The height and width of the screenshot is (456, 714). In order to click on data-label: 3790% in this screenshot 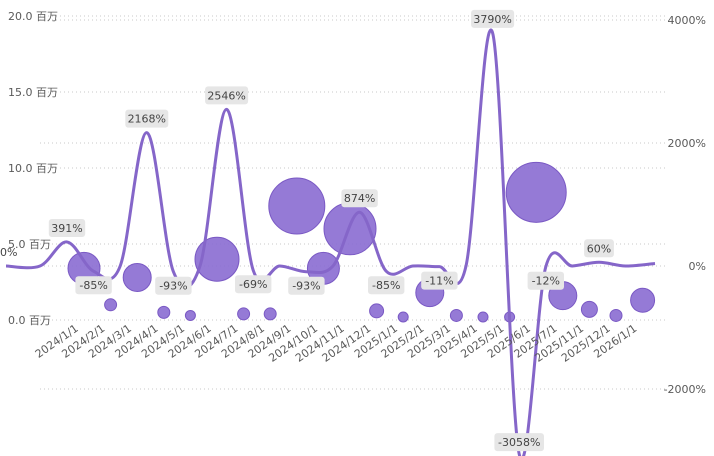, I will do `click(492, 19)`.